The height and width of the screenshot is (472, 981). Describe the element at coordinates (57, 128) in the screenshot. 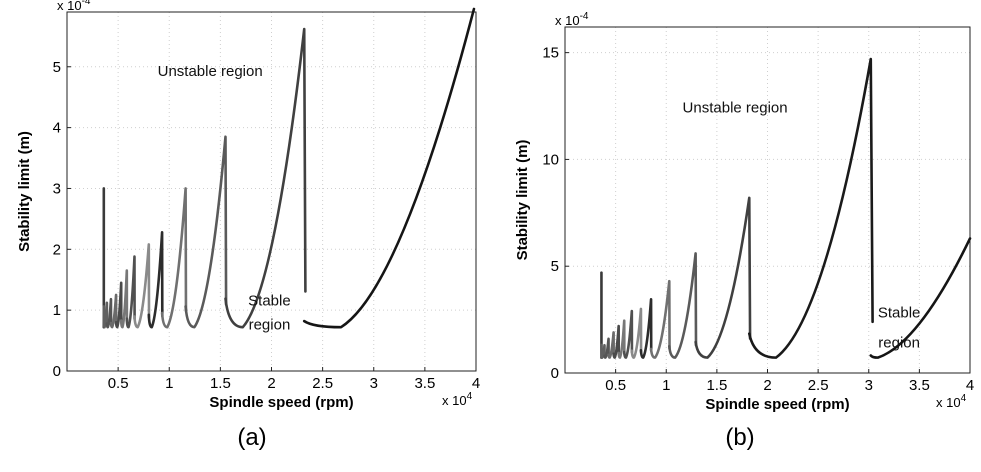

I see `y-tick-label: 4` at that location.